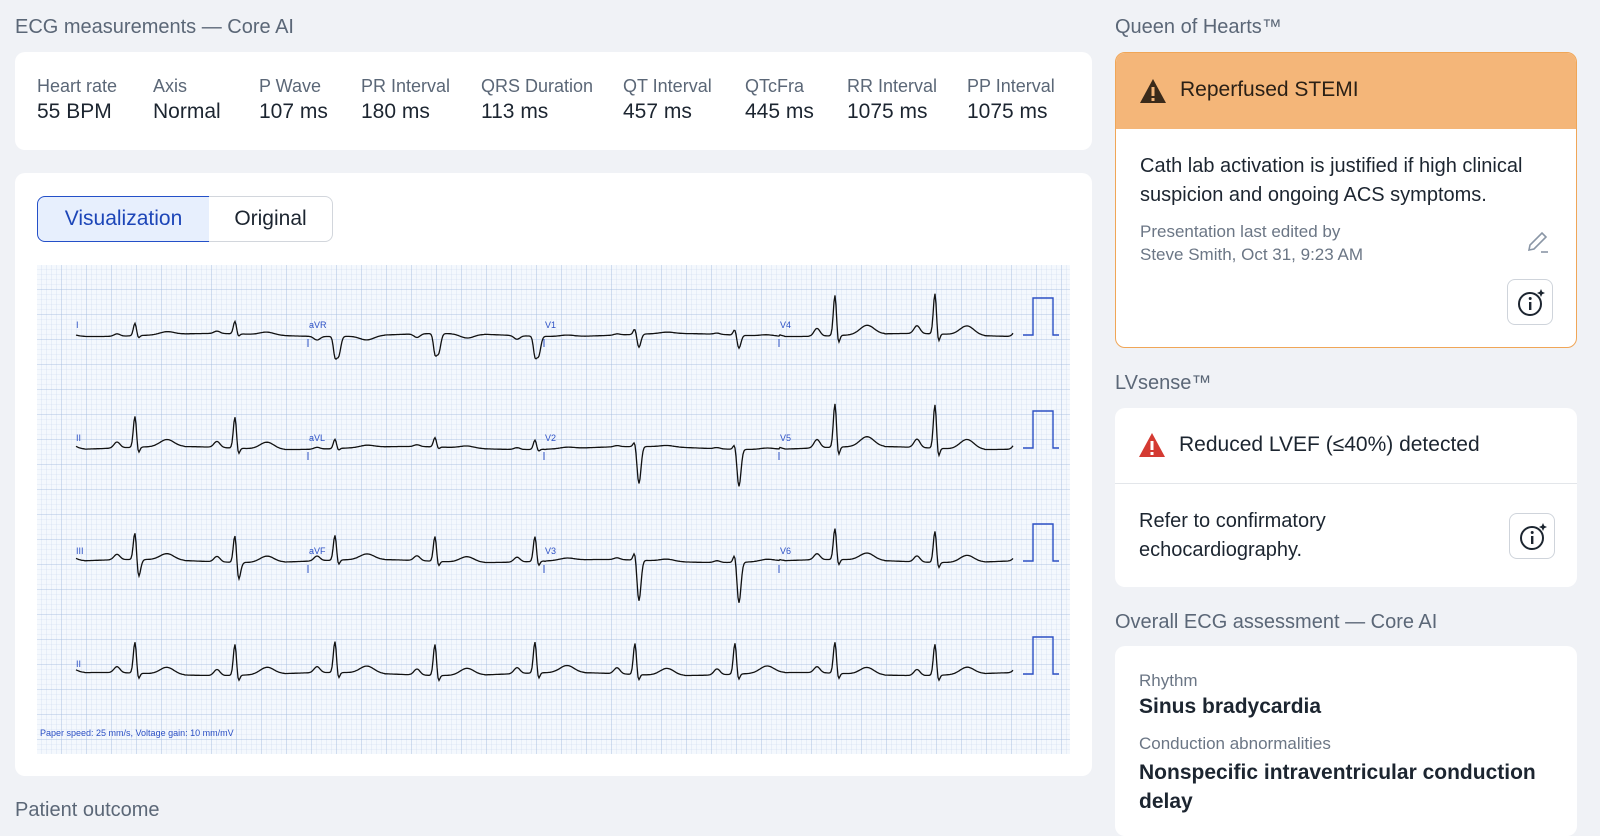 The image size is (1600, 836). I want to click on lead-label: aVR, so click(318, 325).